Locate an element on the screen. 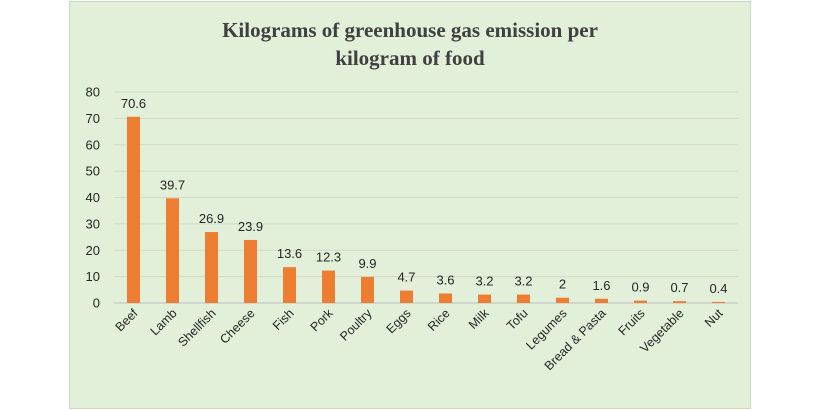 Image resolution: width=820 pixels, height=411 pixels. x-tick-label: Fruits is located at coordinates (632, 322).